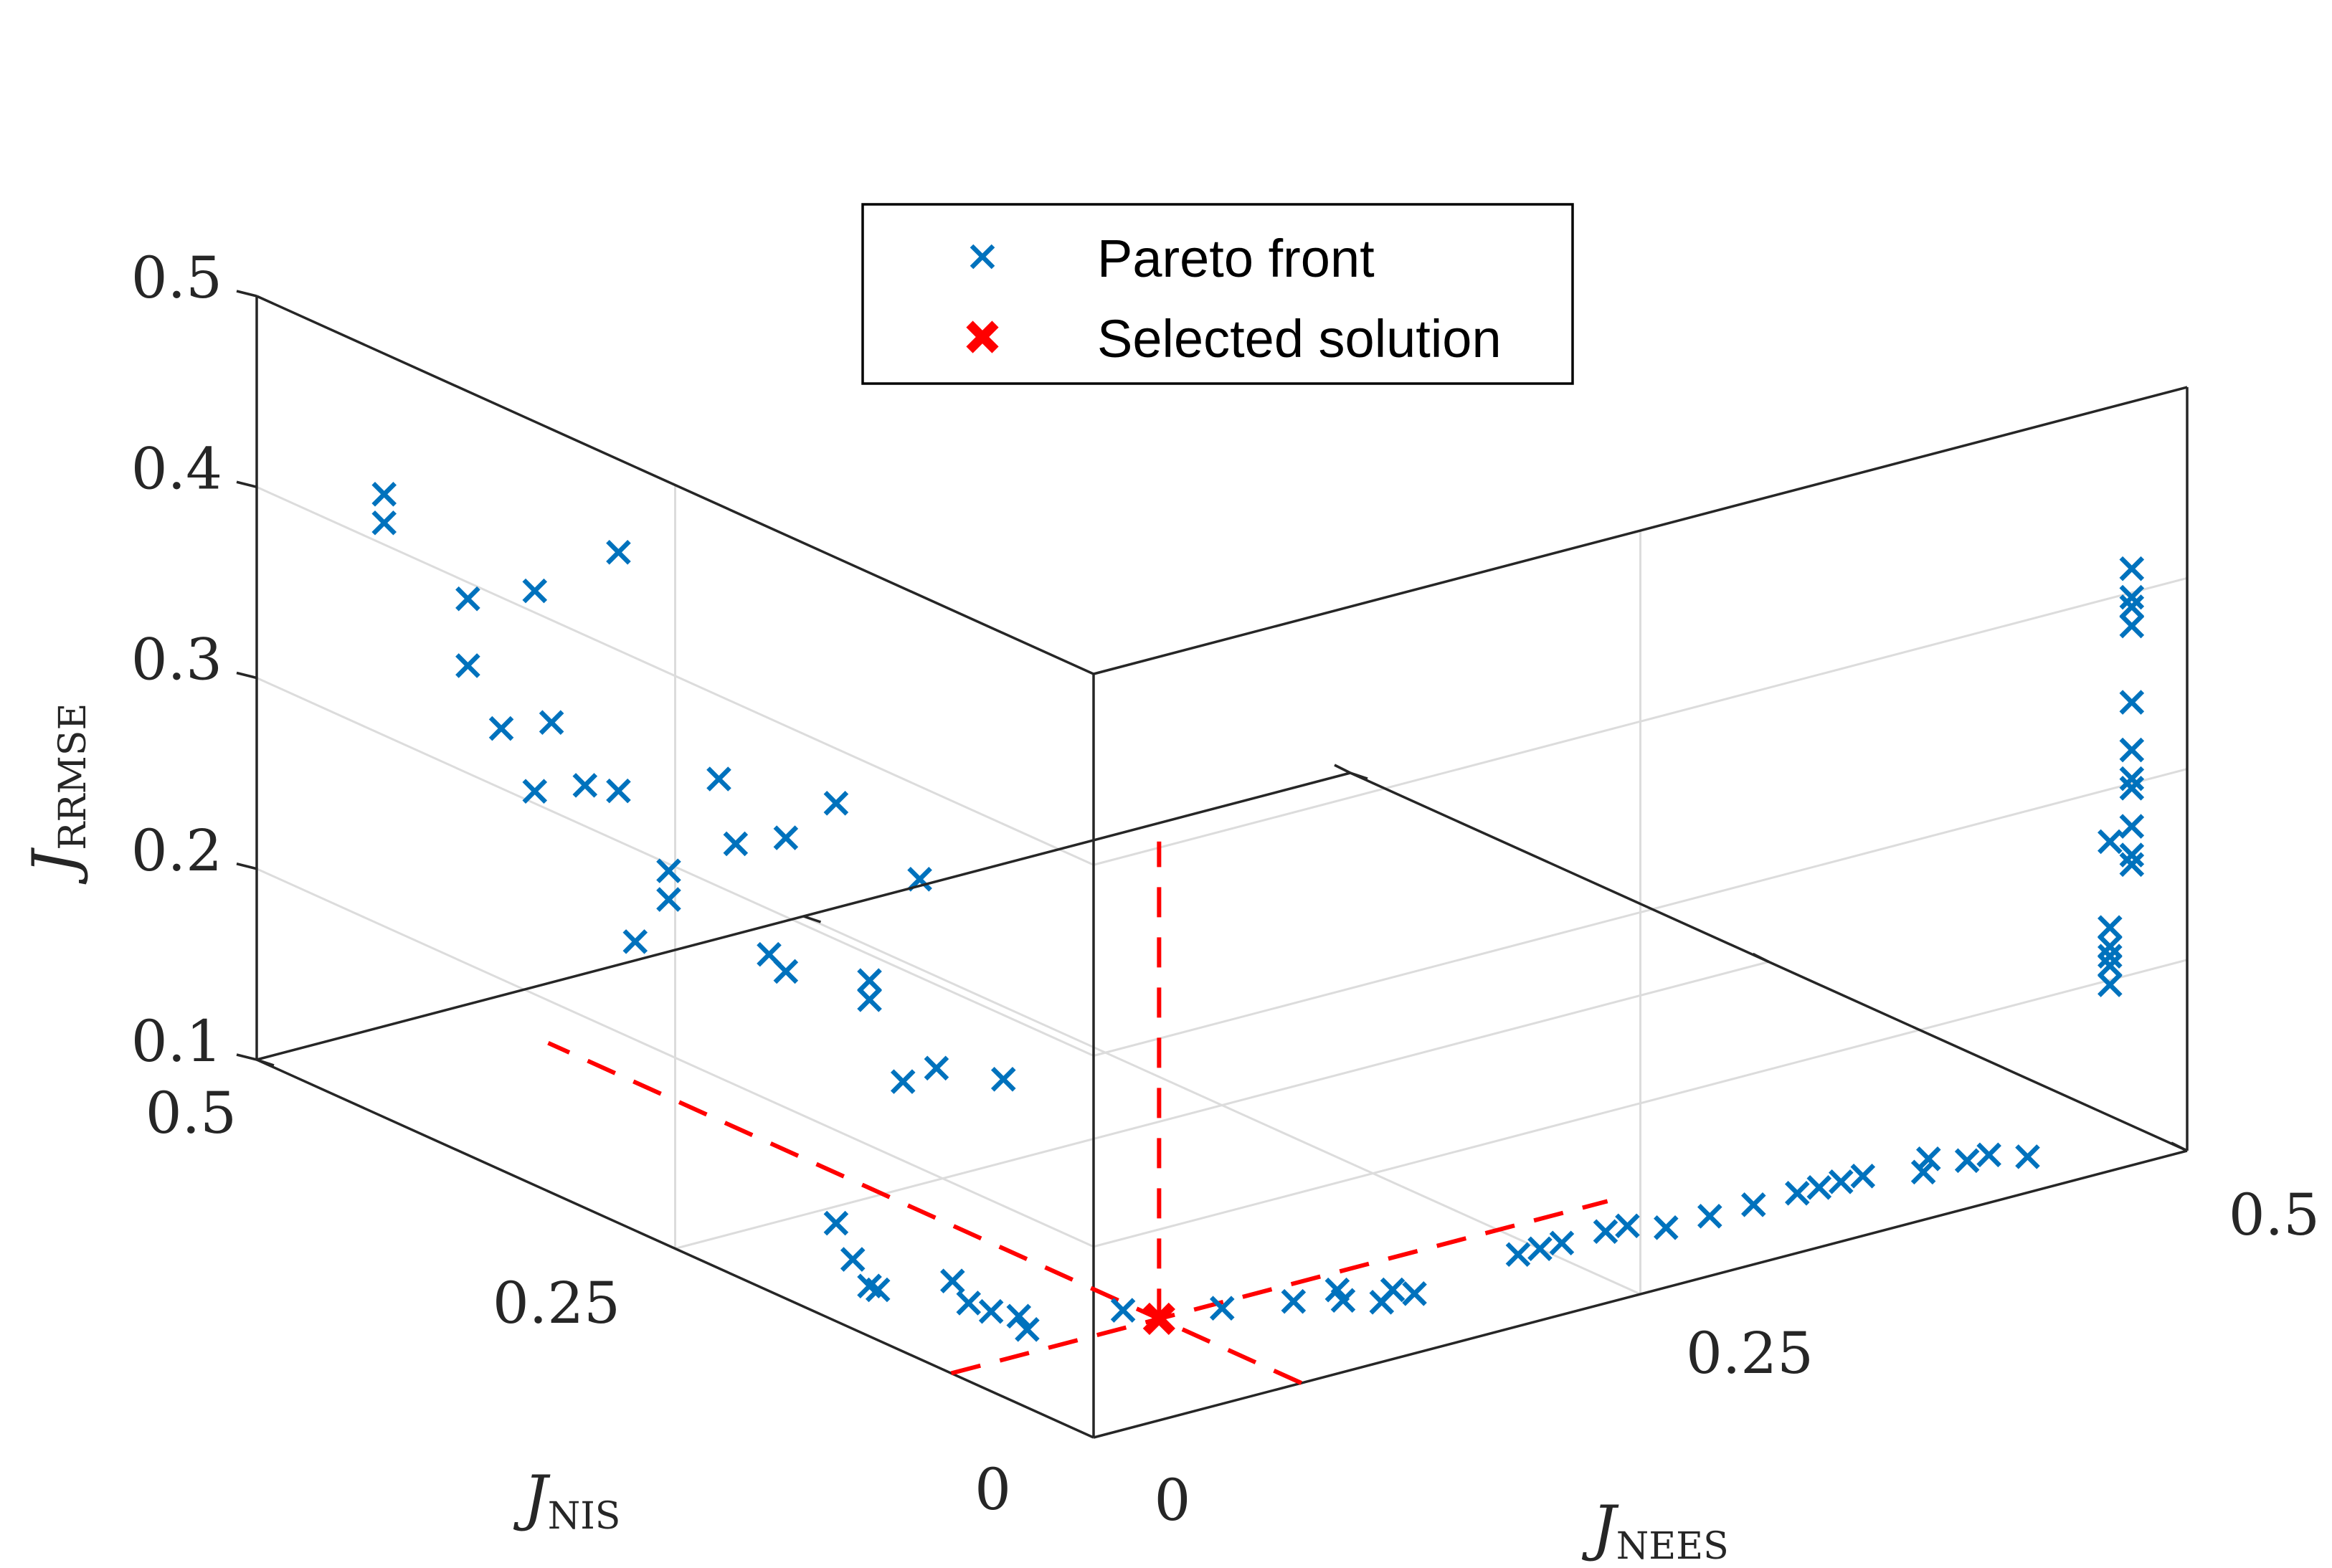 The image size is (2332, 1568). Describe the element at coordinates (993, 1489) in the screenshot. I see `y-tick-label: 0` at that location.